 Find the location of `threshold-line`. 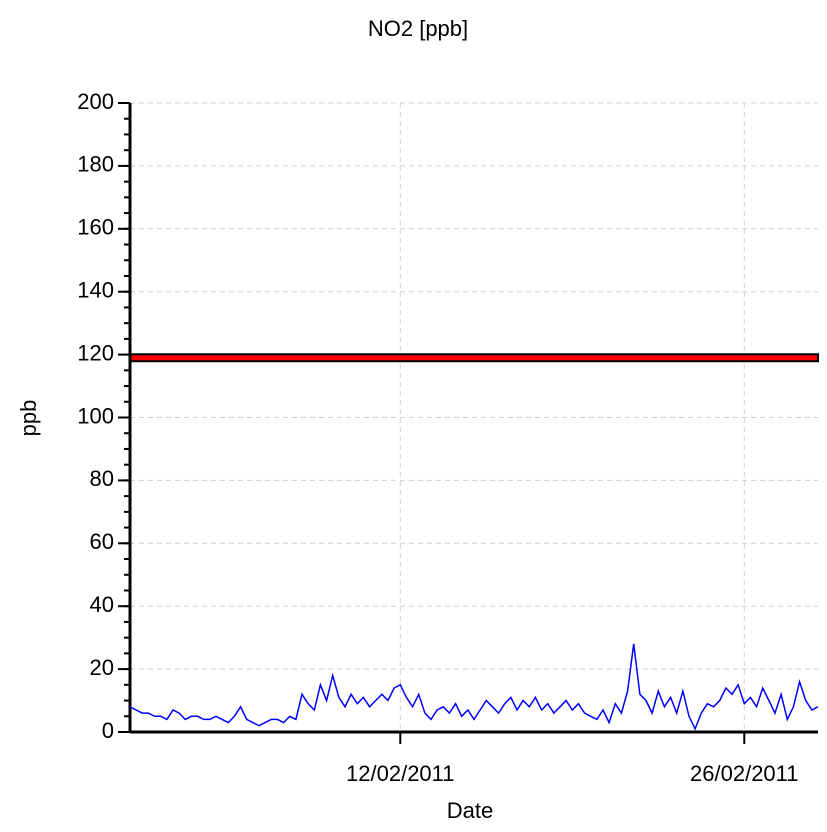

threshold-line is located at coordinates (474, 358).